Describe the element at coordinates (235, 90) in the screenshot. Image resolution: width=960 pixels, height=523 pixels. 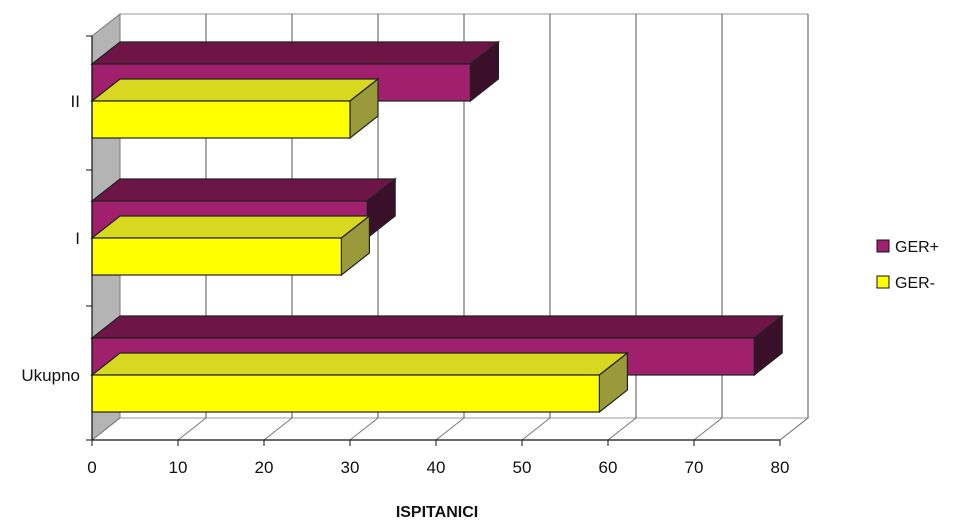
I see `bar-top-GER--II` at that location.